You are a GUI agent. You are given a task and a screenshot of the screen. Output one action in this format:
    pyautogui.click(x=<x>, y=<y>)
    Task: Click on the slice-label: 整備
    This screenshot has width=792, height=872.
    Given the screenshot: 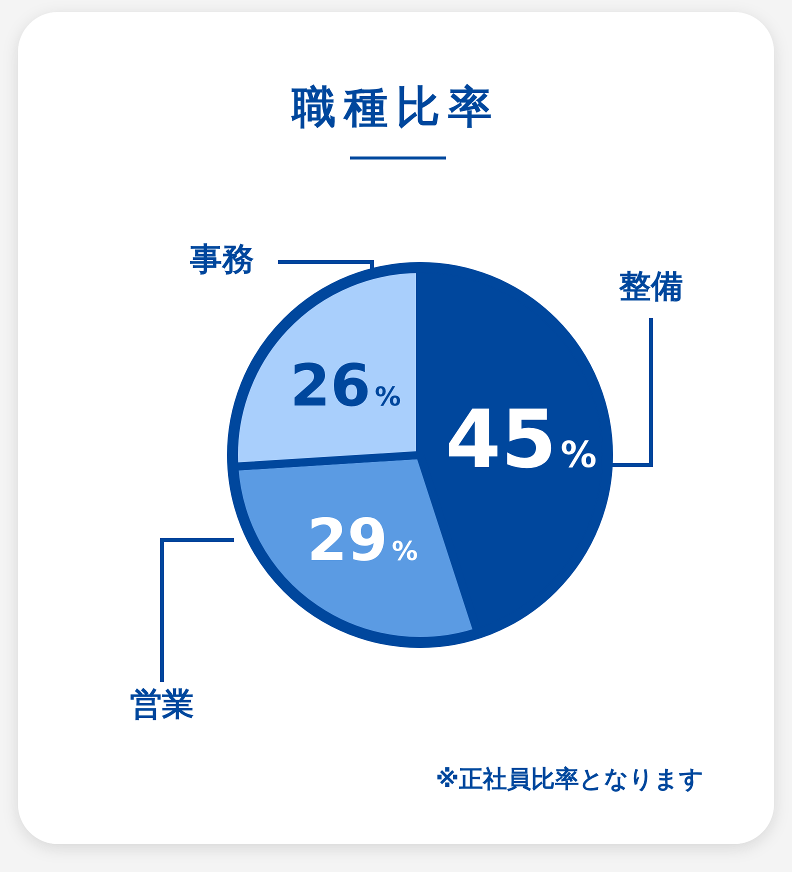 What is the action you would take?
    pyautogui.click(x=650, y=286)
    